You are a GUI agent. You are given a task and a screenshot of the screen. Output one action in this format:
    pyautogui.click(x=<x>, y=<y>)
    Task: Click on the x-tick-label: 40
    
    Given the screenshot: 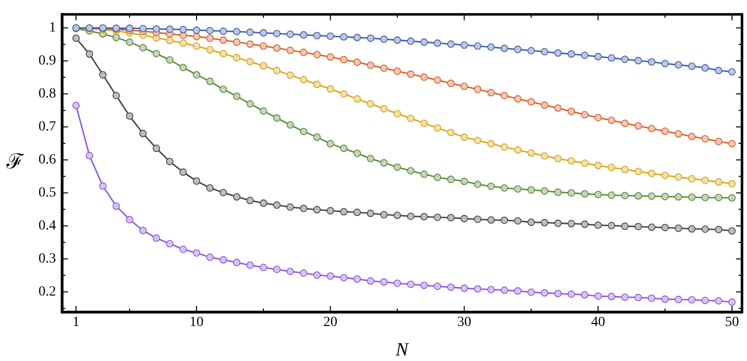 What is the action you would take?
    pyautogui.click(x=598, y=322)
    